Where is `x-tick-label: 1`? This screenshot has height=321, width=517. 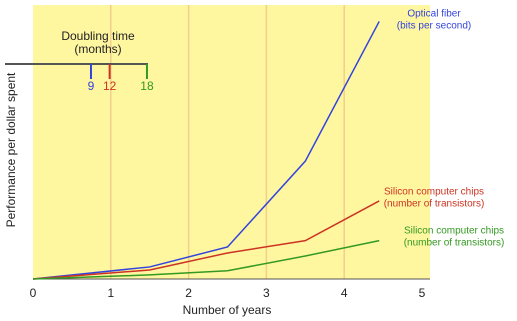 x-tick-label: 1 is located at coordinates (110, 293).